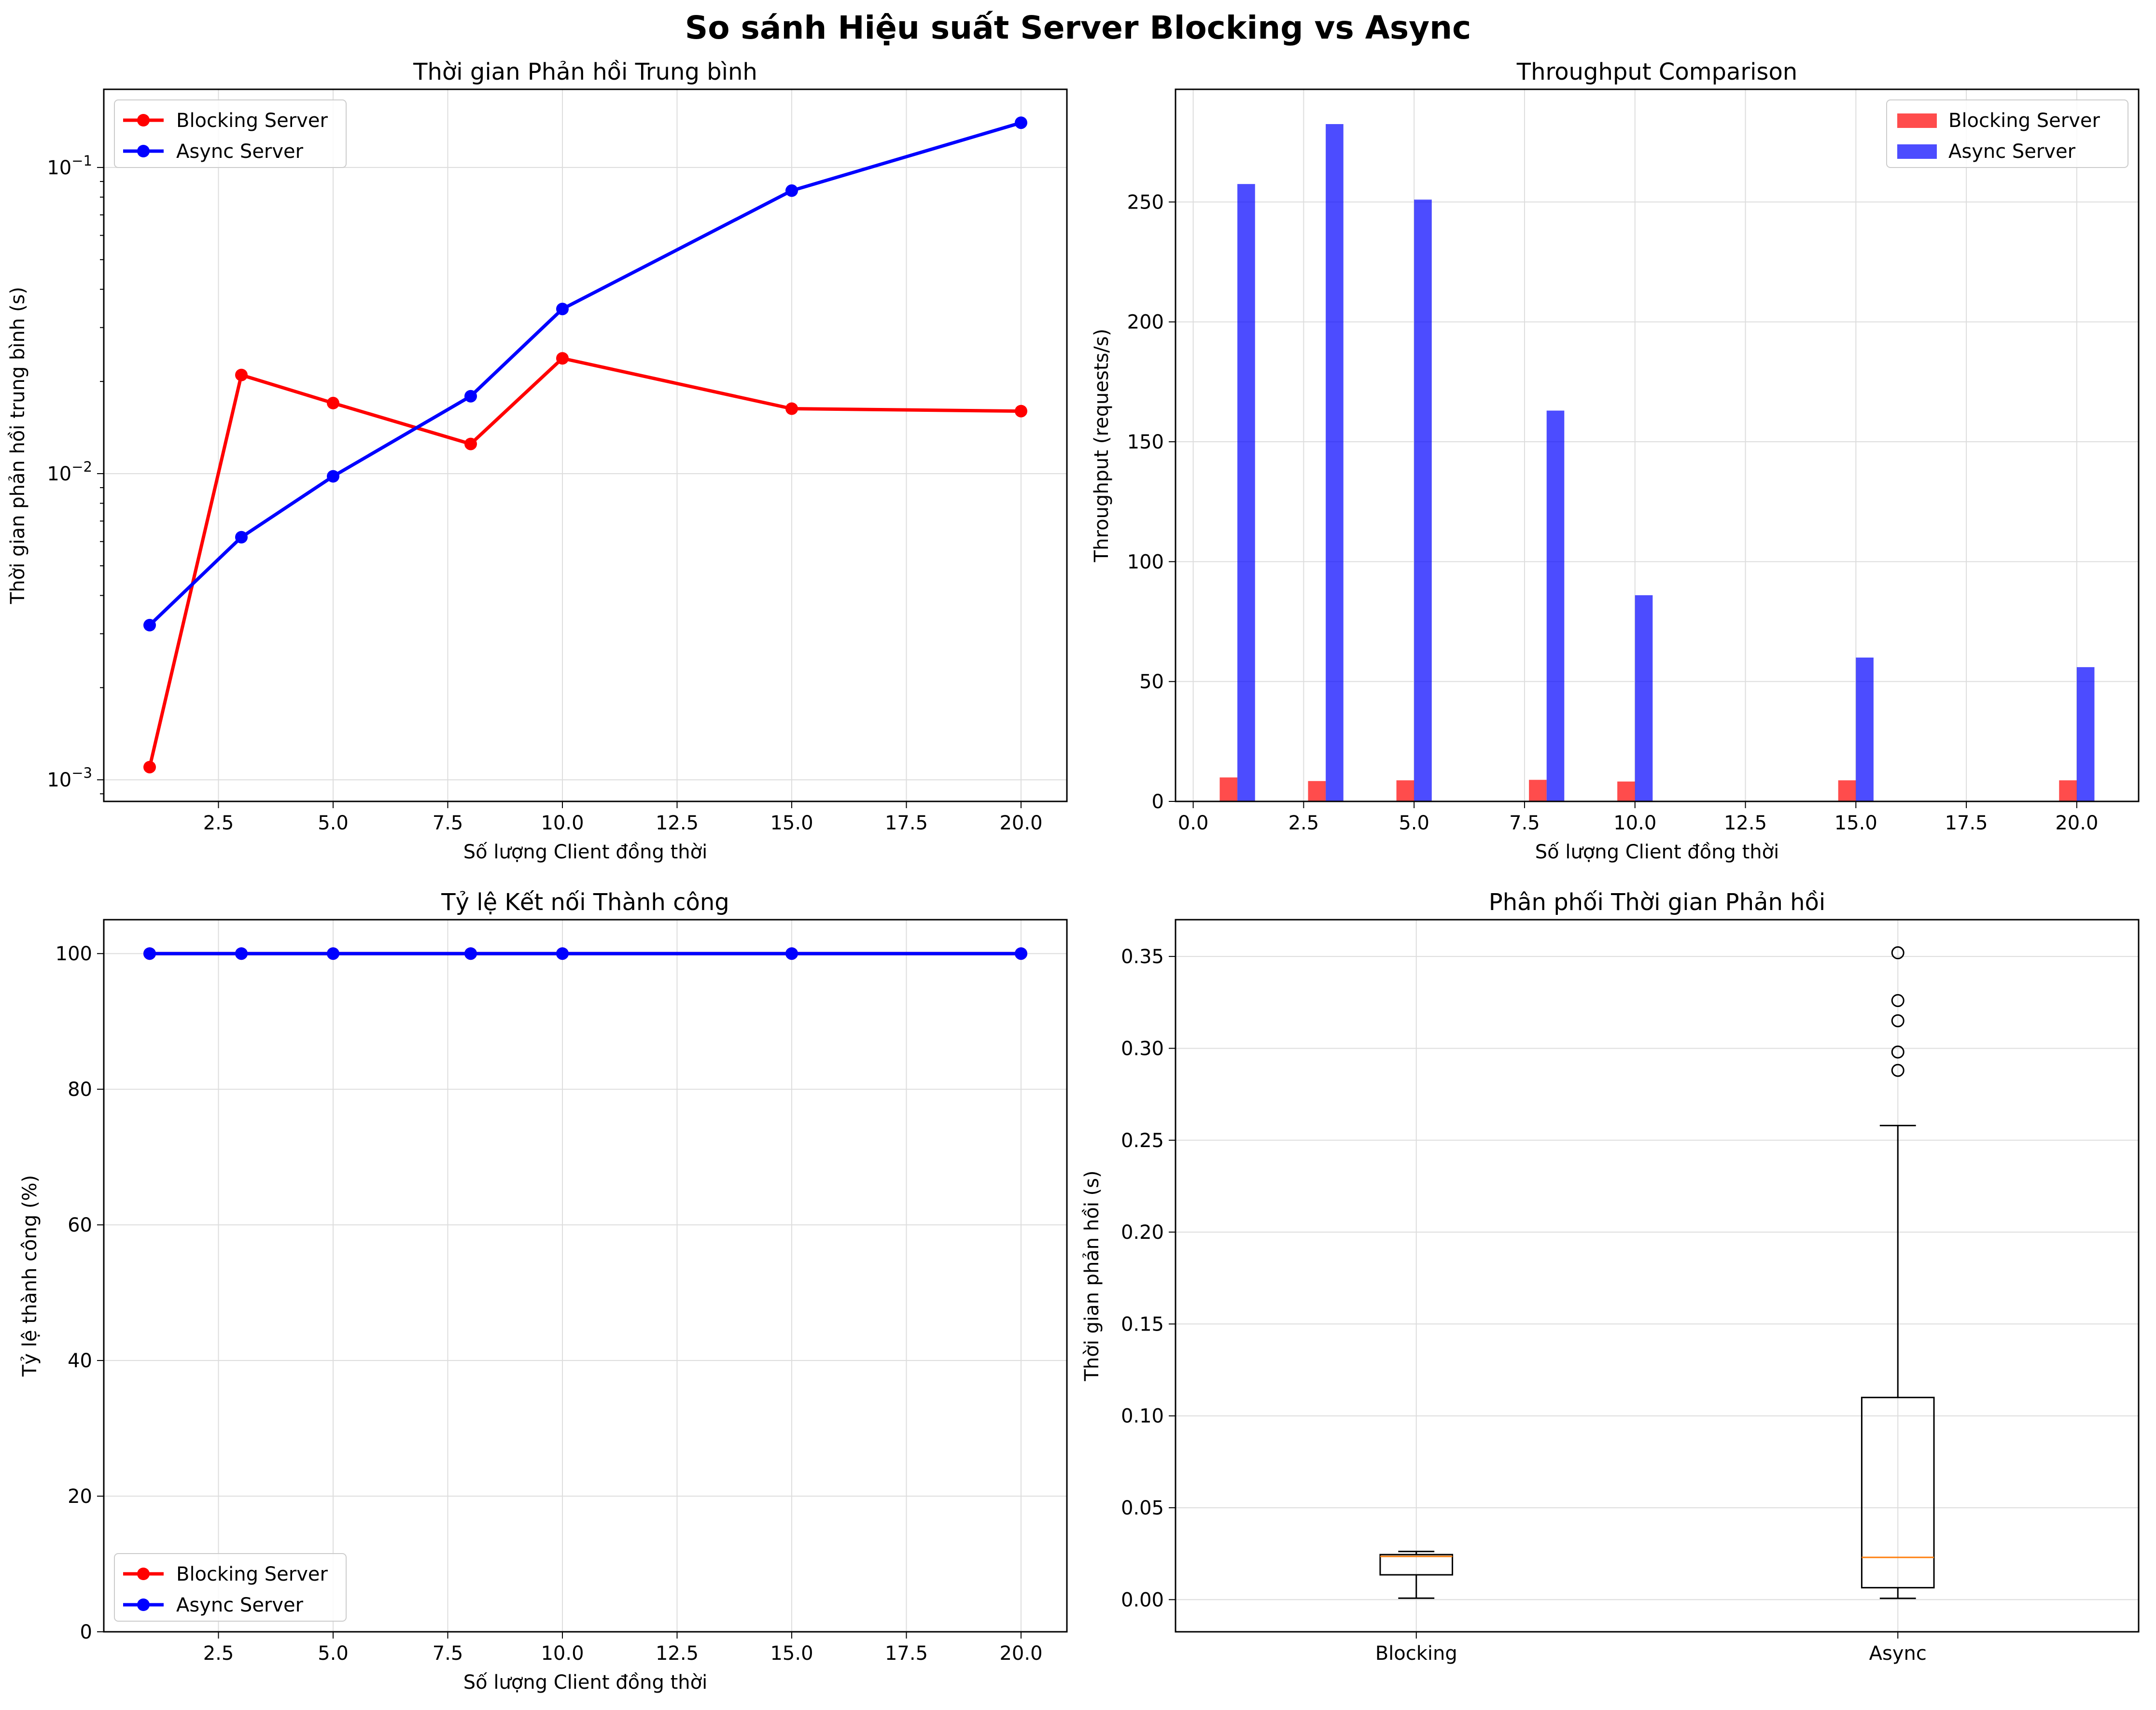  Describe the element at coordinates (1146, 202) in the screenshot. I see `y-tick-label: 250` at that location.